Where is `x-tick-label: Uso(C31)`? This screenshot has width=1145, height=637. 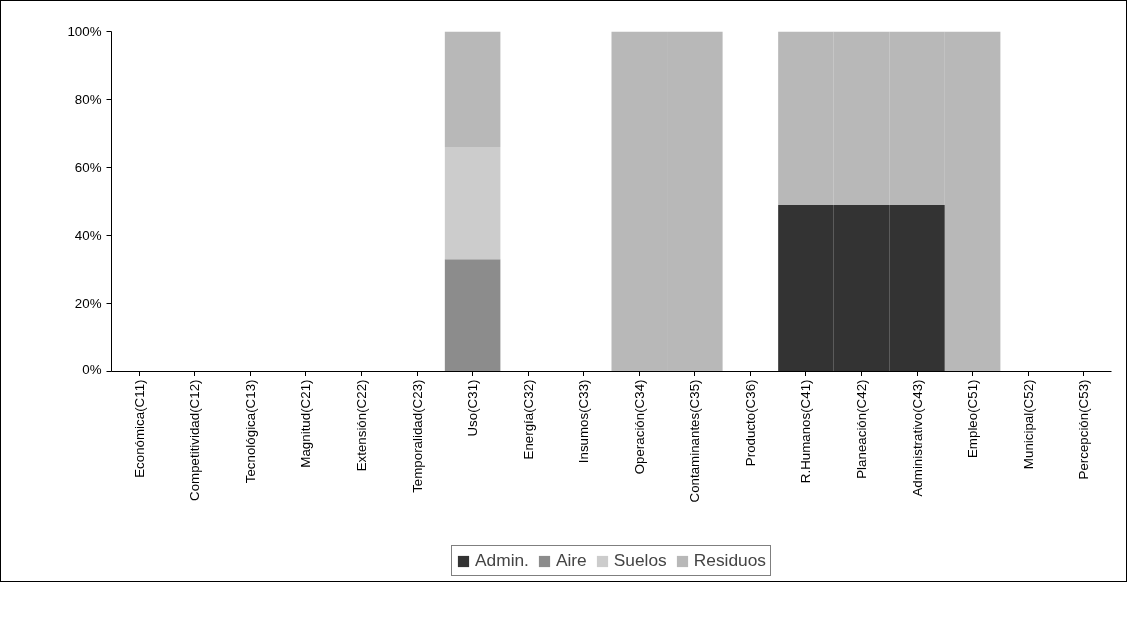 x-tick-label: Uso(C31) is located at coordinates (473, 408).